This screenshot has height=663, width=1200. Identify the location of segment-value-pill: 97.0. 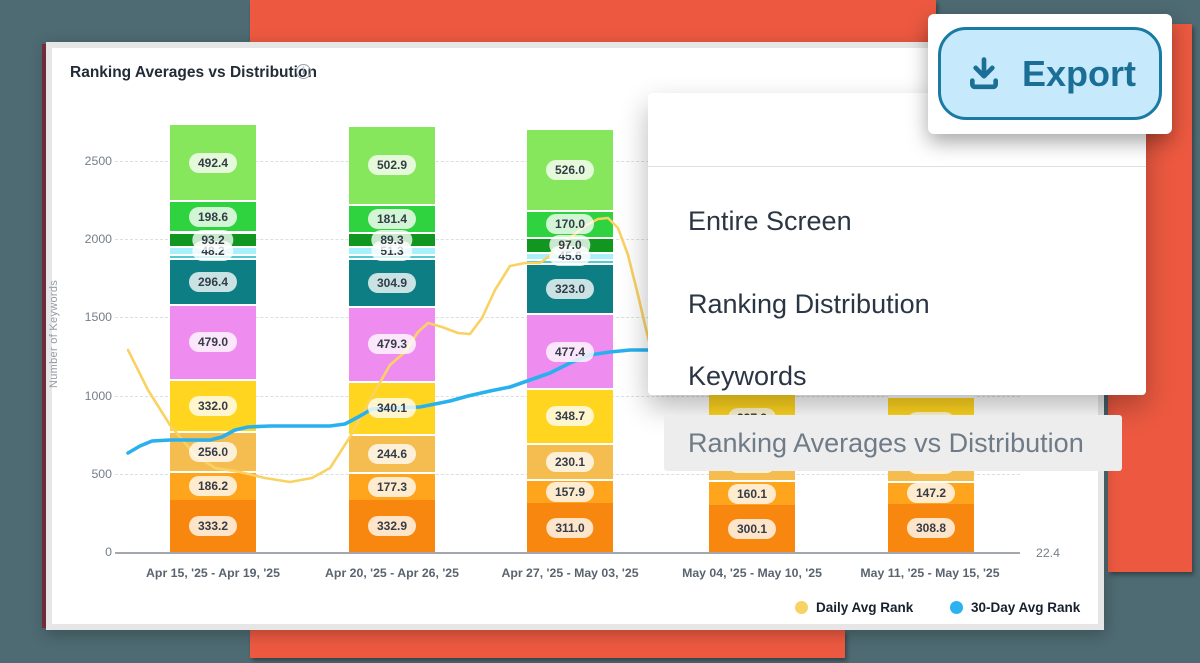
(570, 245).